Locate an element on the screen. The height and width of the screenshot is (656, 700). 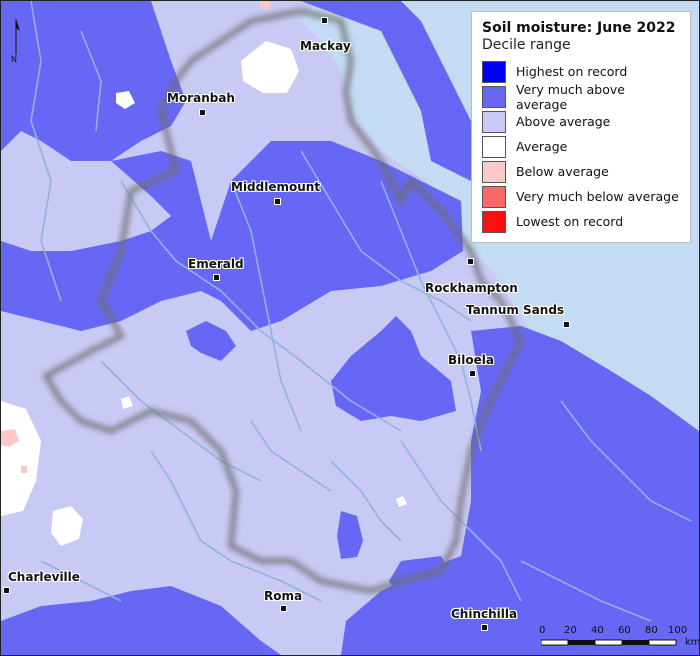
legend-item-average: Average is located at coordinates (581, 146).